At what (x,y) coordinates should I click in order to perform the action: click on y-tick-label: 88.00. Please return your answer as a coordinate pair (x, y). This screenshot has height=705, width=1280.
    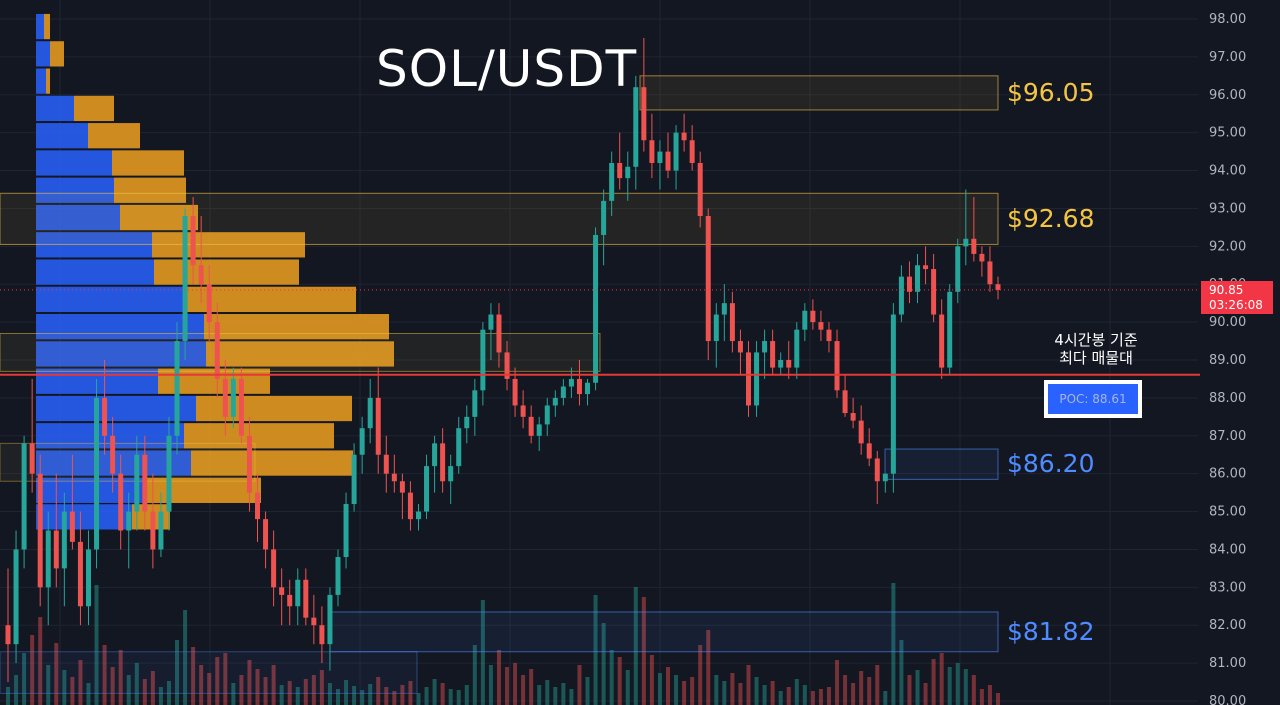
    Looking at the image, I should click on (1227, 398).